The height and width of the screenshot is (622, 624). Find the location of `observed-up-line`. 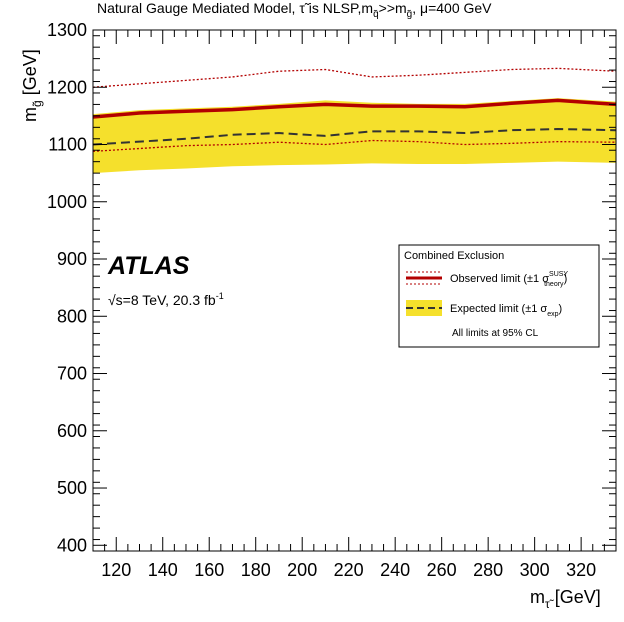

observed-up-line is located at coordinates (354, 77).